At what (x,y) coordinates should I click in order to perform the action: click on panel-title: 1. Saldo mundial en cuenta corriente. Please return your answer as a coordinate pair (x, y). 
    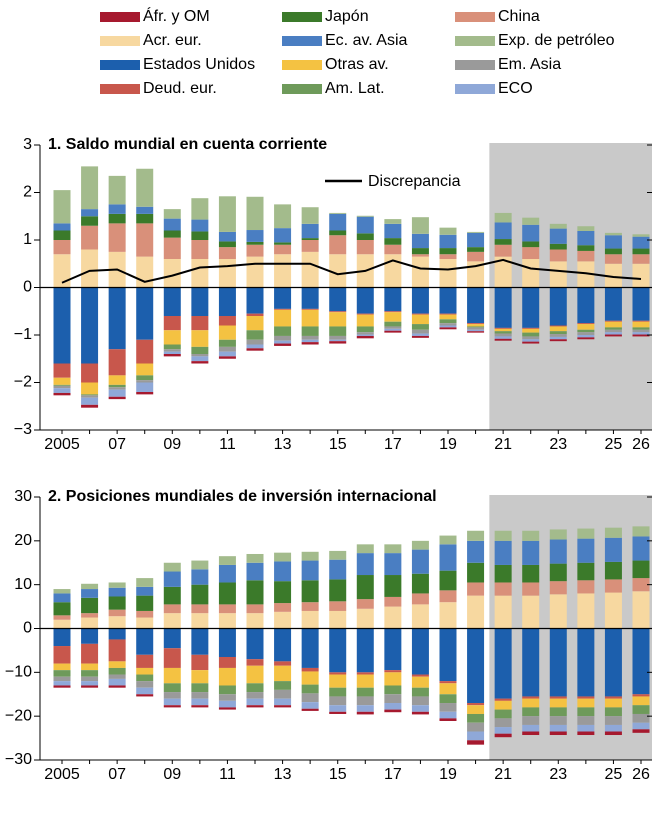
    Looking at the image, I should click on (187, 144).